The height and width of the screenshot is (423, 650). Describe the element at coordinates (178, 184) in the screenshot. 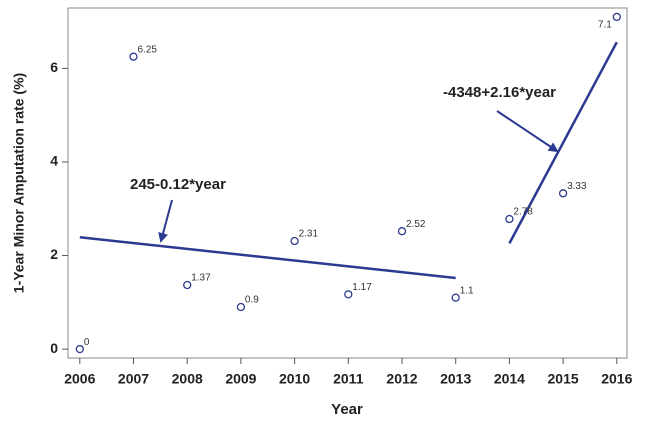

I see `fit-label: 245-0.12*year` at that location.